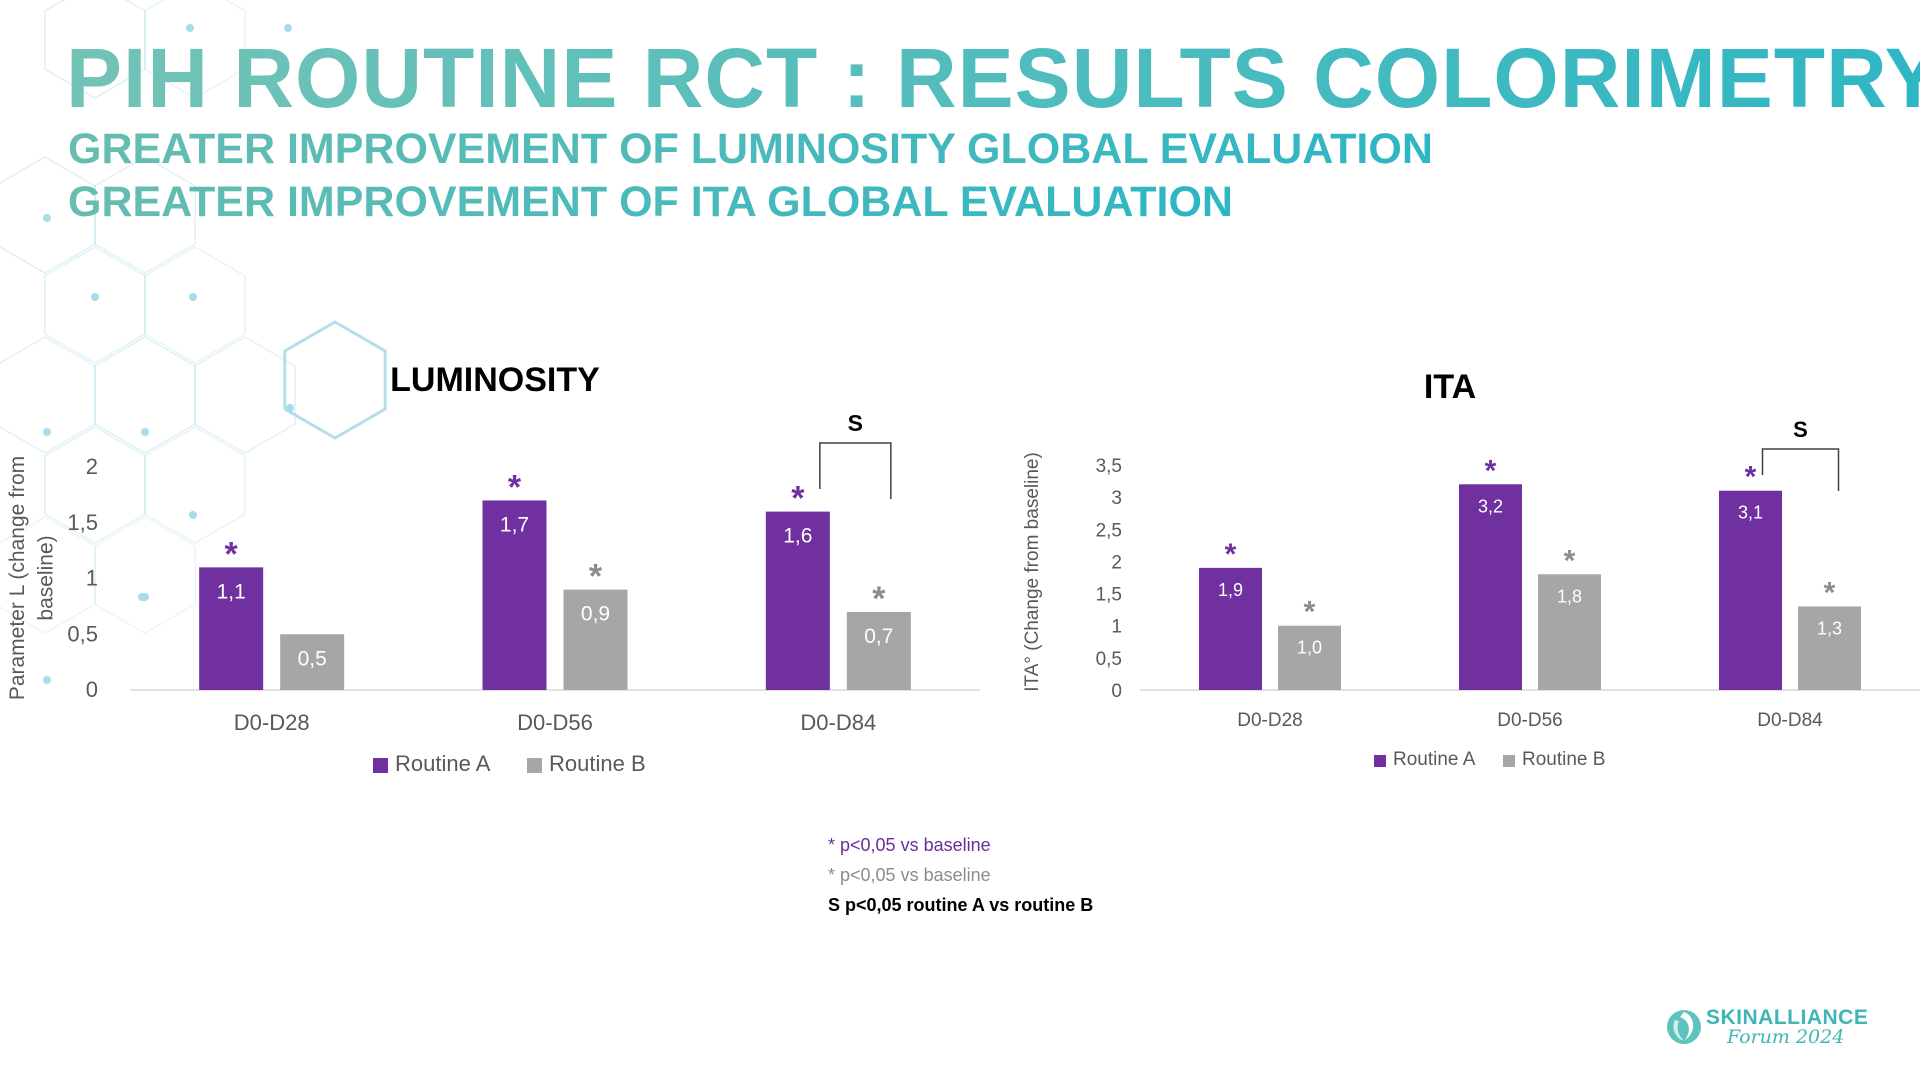  I want to click on bar-value-label: 1,9, so click(1230, 590).